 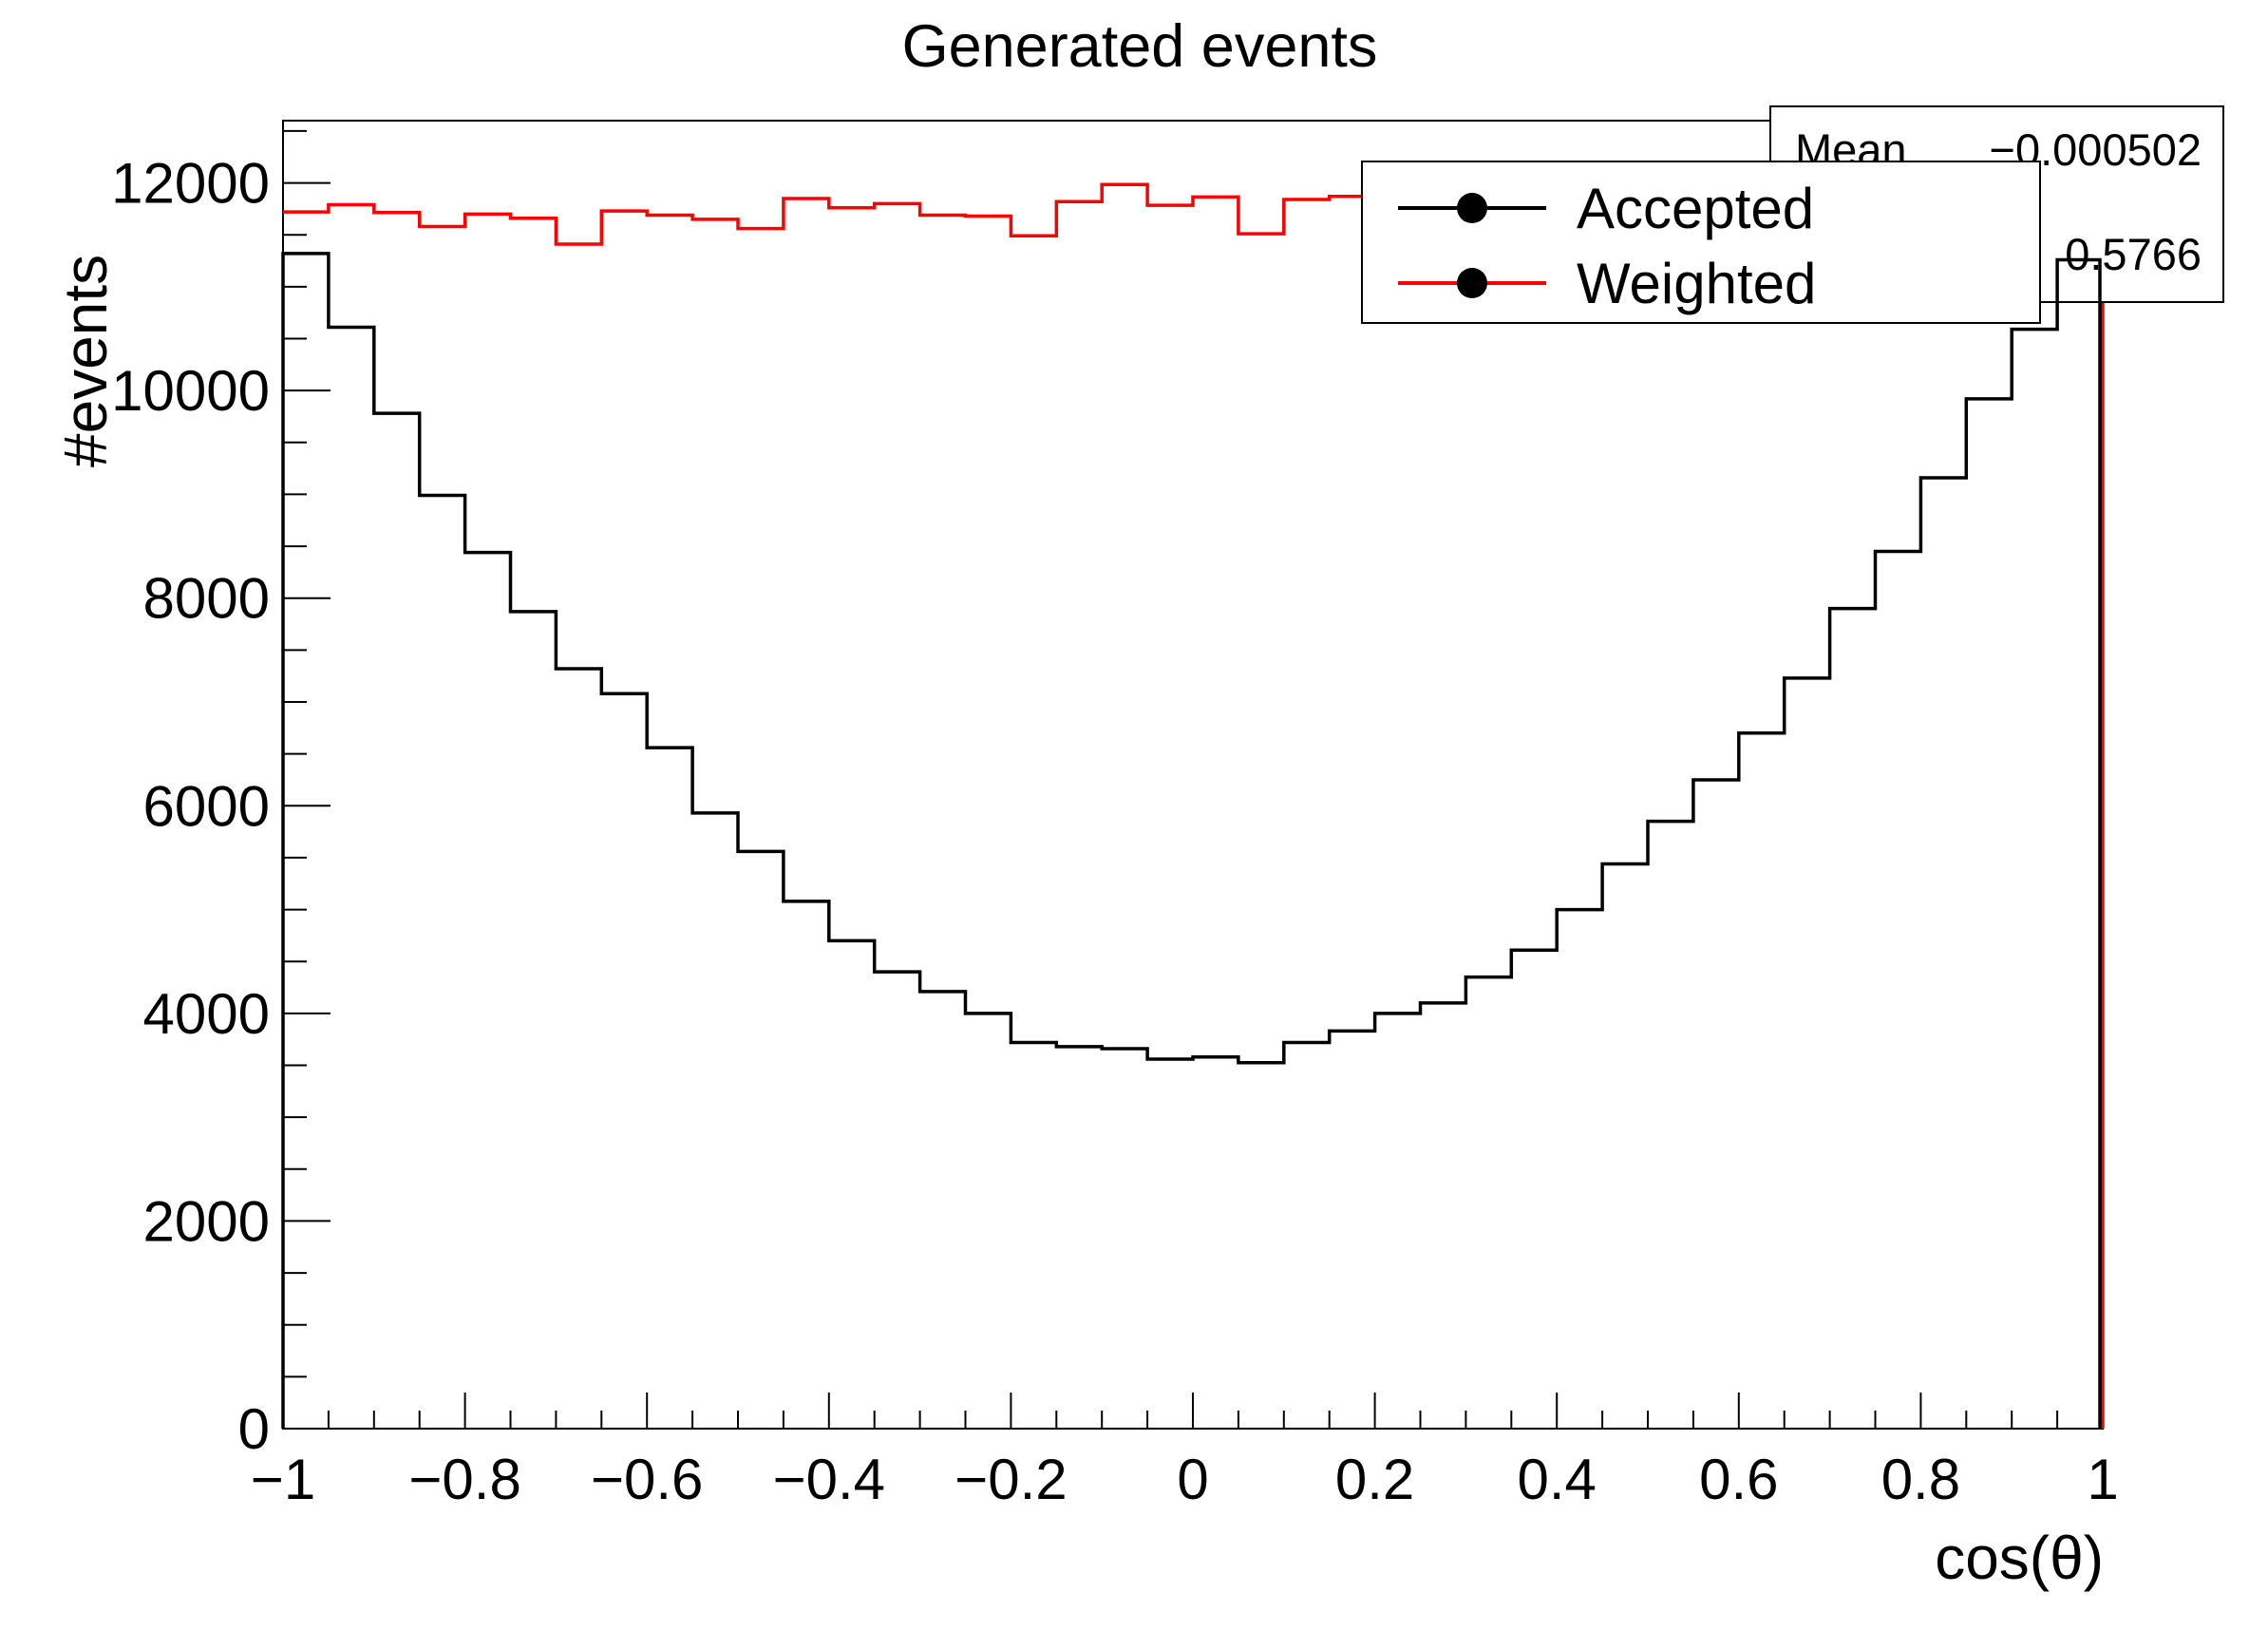 What do you see at coordinates (1472, 208) in the screenshot?
I see `legend-accepted-marker-icon` at bounding box center [1472, 208].